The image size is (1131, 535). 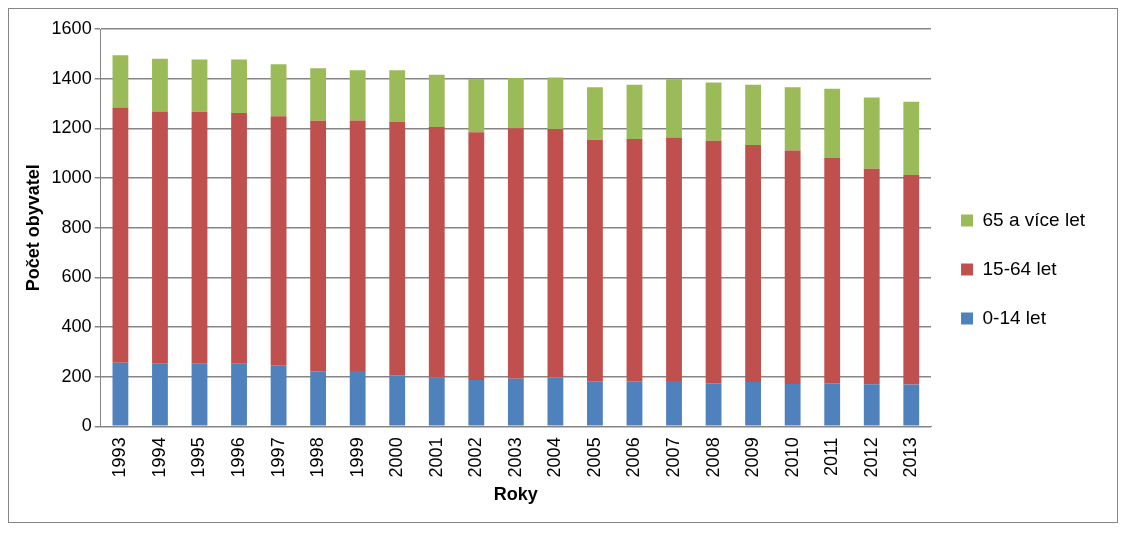 I want to click on y-tick-label: 1600, so click(x=71, y=27).